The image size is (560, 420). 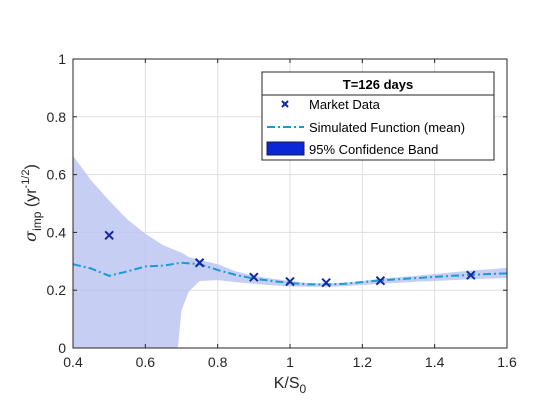 I want to click on y-tick-label: 0.4, so click(x=57, y=232).